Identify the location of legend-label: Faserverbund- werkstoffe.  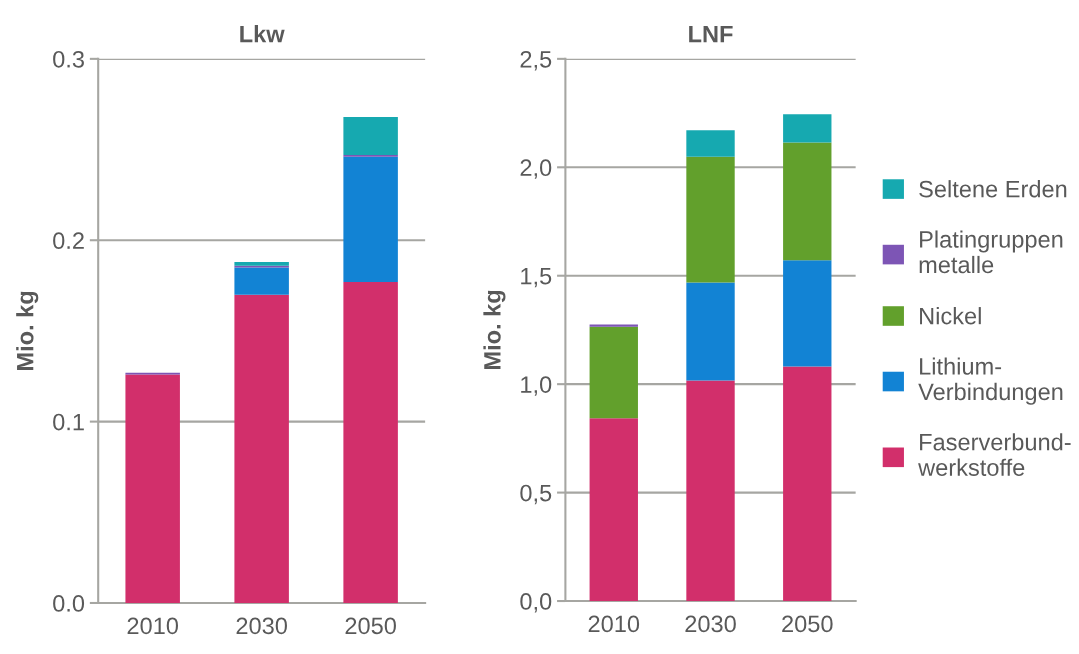
(994, 454).